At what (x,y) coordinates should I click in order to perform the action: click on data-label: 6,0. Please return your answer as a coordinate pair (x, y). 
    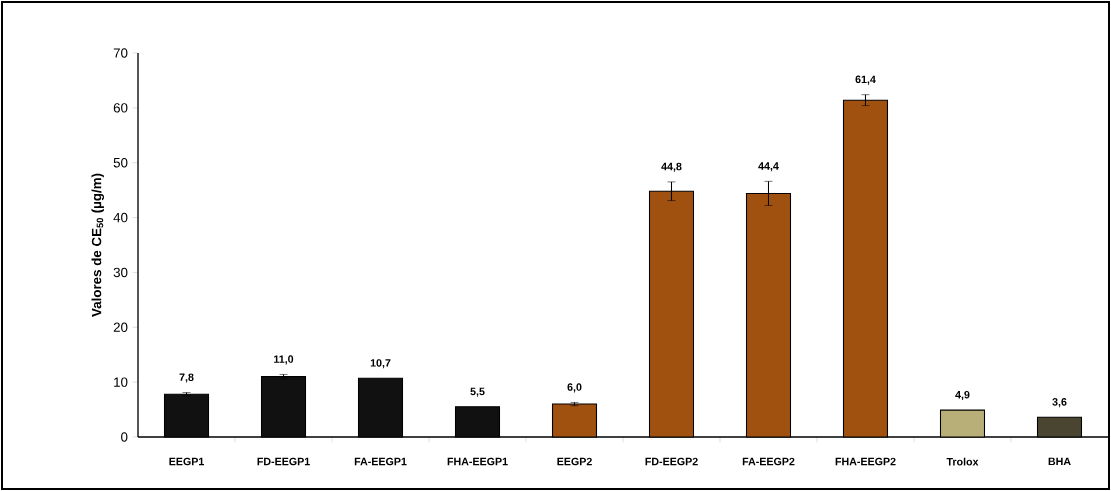
    Looking at the image, I should click on (574, 388).